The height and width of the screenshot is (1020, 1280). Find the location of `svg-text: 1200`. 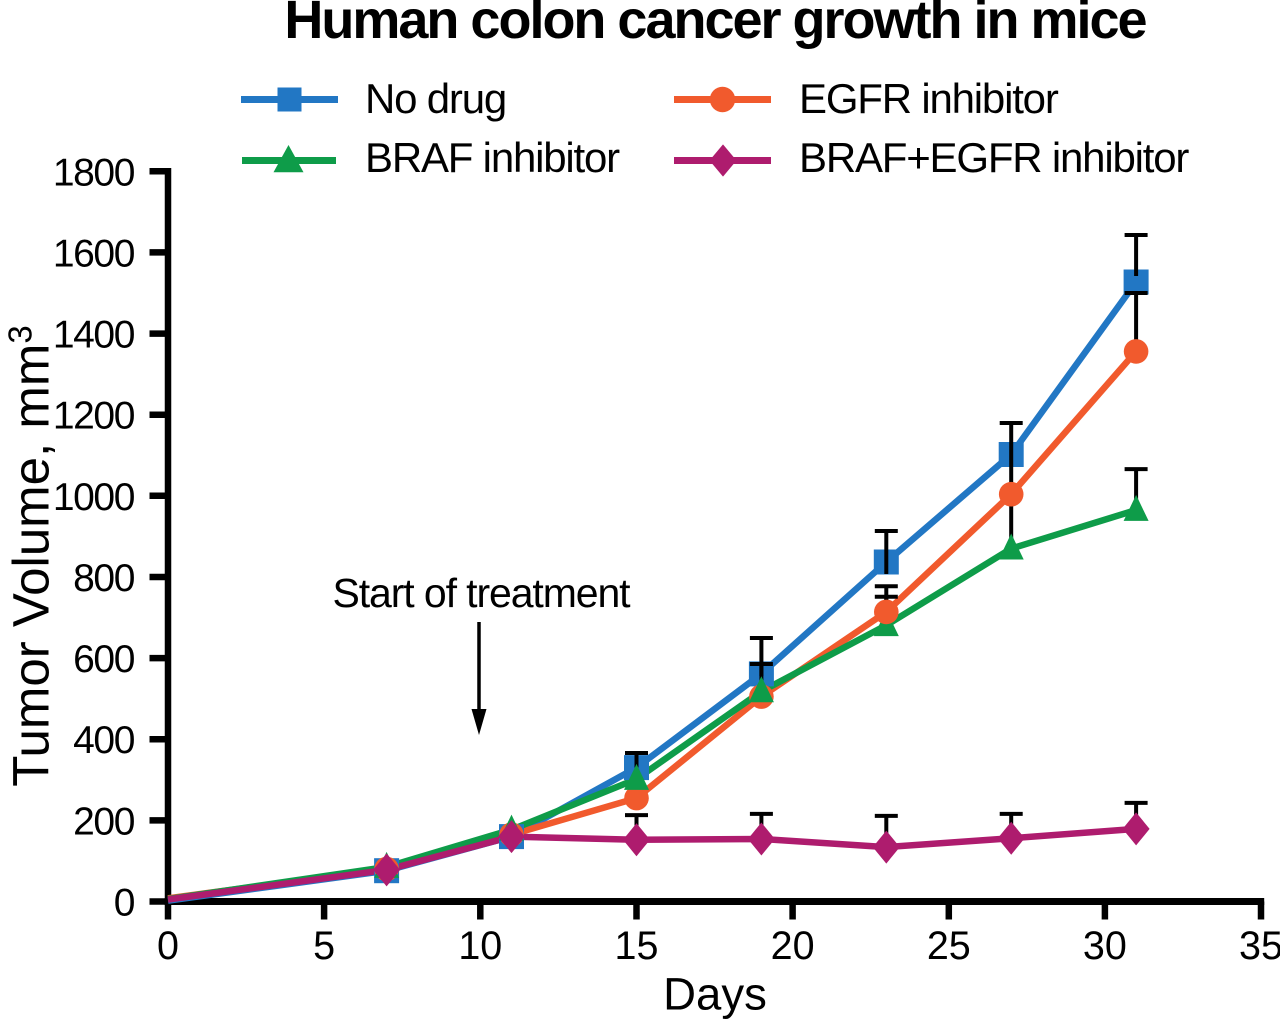

svg-text: 1200 is located at coordinates (94, 416).